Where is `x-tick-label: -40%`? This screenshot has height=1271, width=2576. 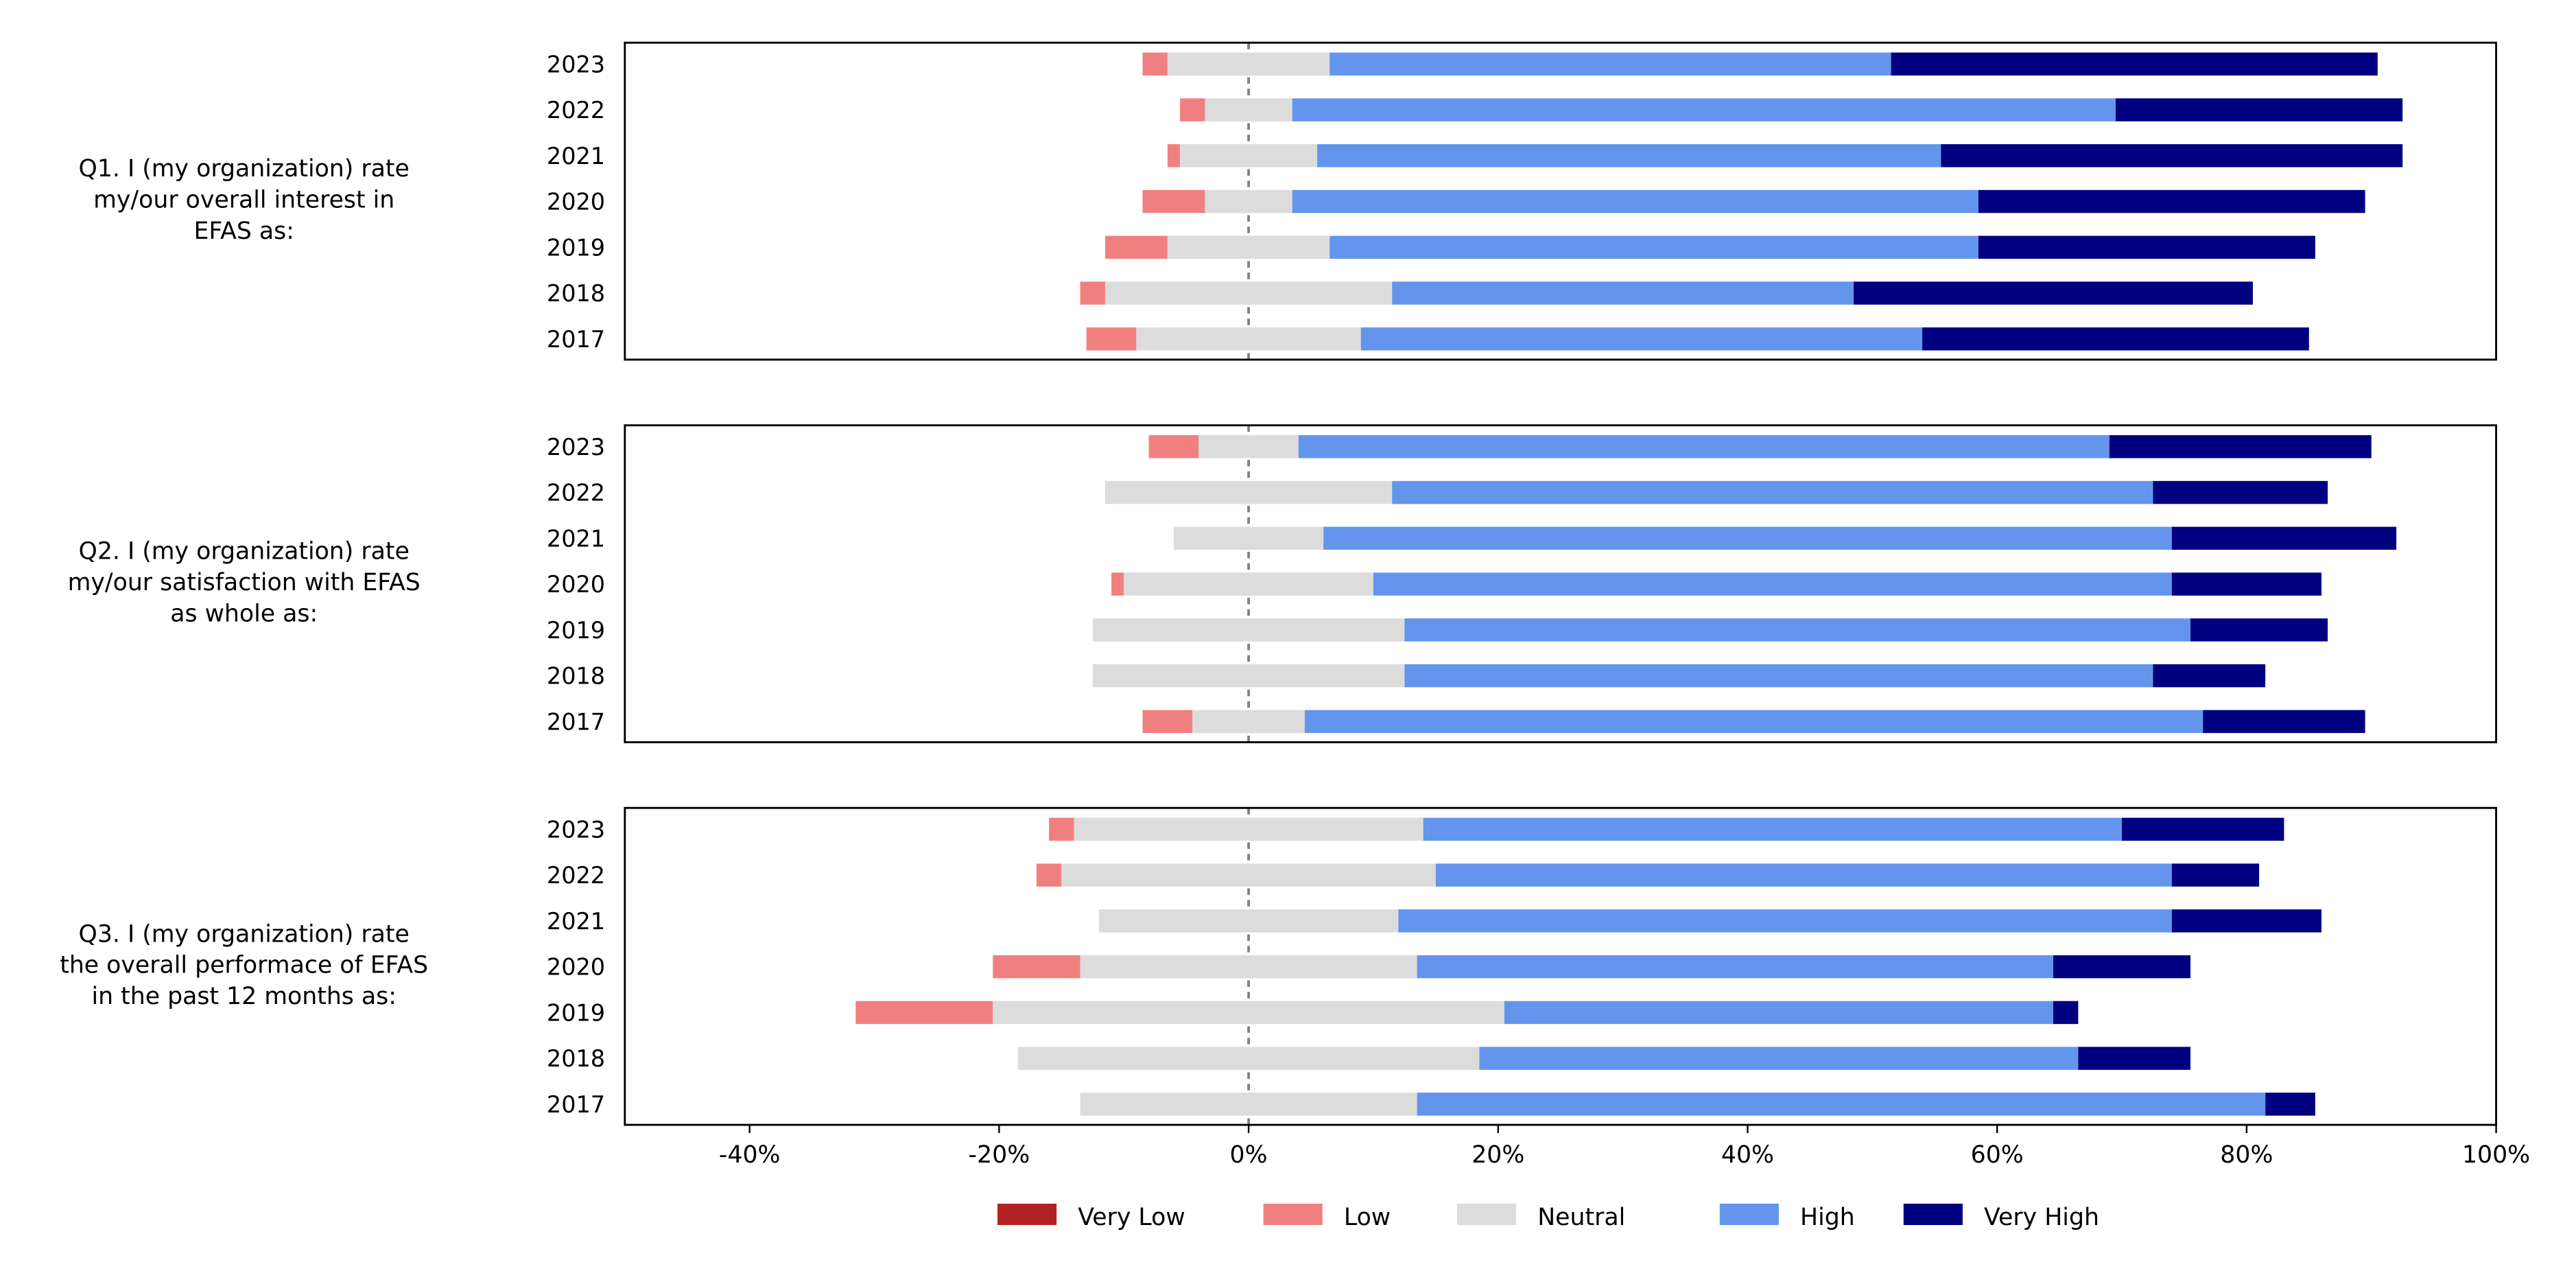 x-tick-label: -40% is located at coordinates (750, 1155).